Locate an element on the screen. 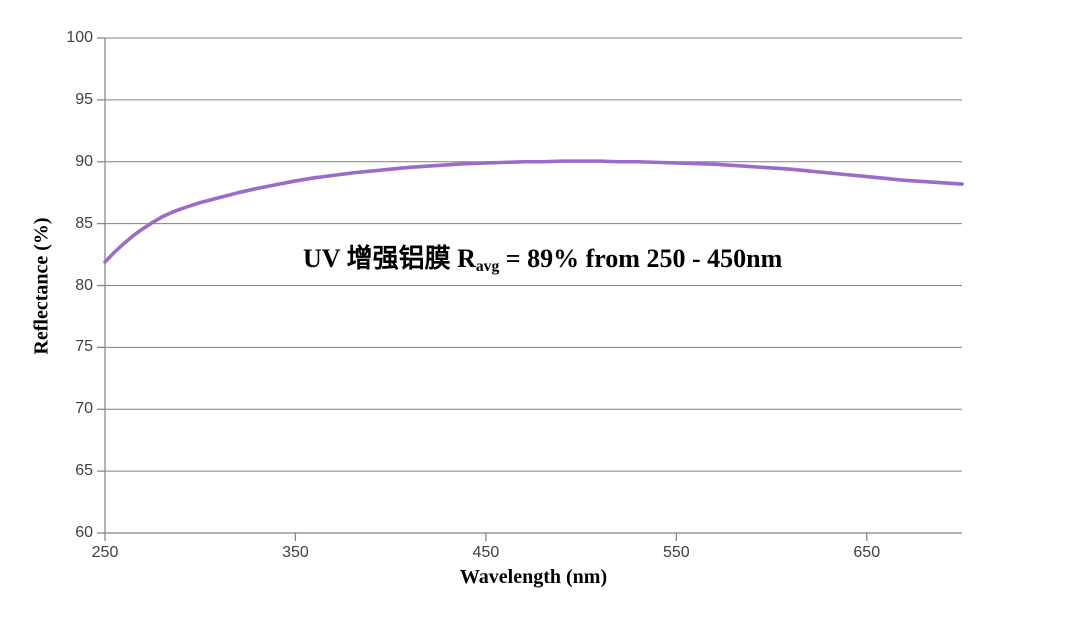  y-tick-label-100: 100 is located at coordinates (79, 37).